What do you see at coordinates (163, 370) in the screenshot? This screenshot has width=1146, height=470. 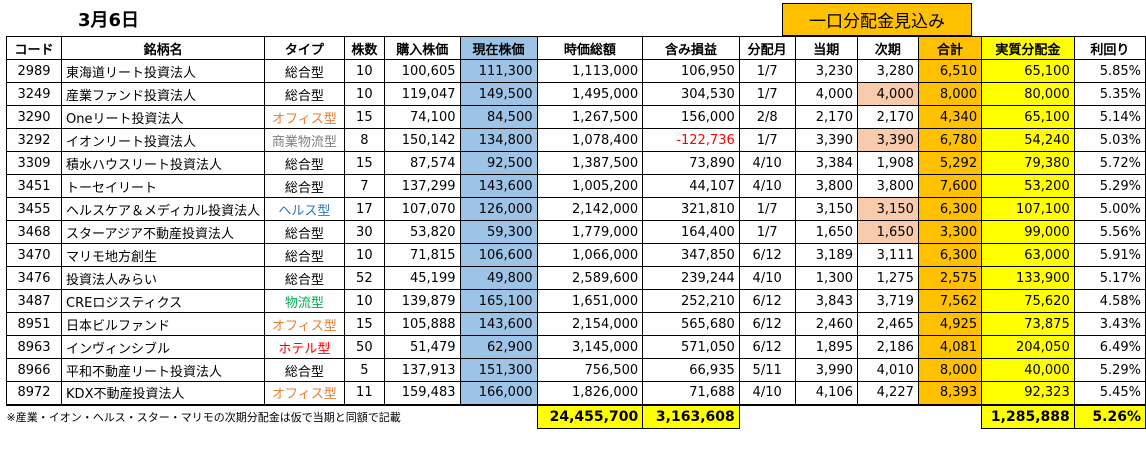 I see `cell-name: 平和不動産リート投資法人` at bounding box center [163, 370].